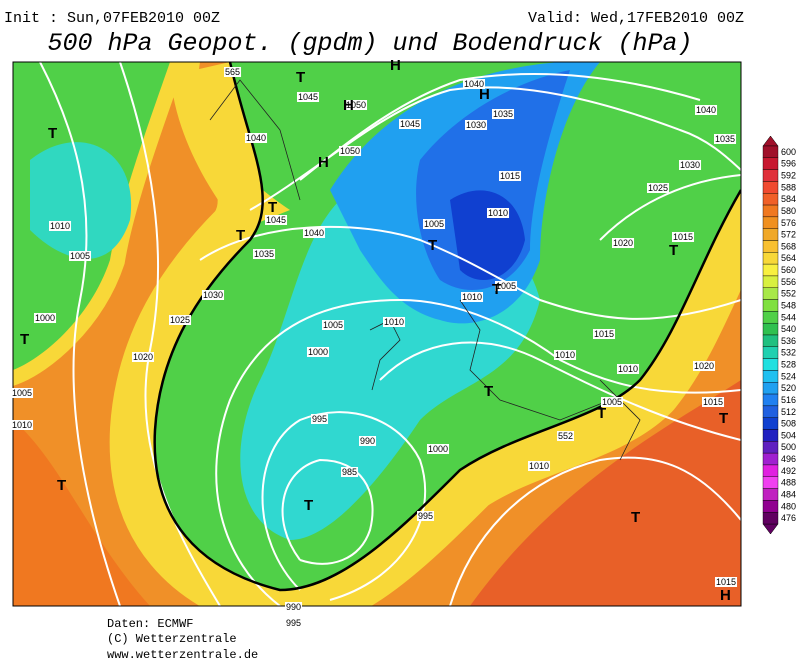 Image resolution: width=812 pixels, height=671 pixels. Describe the element at coordinates (788, 400) in the screenshot. I see `colorbar-label: 516` at that location.